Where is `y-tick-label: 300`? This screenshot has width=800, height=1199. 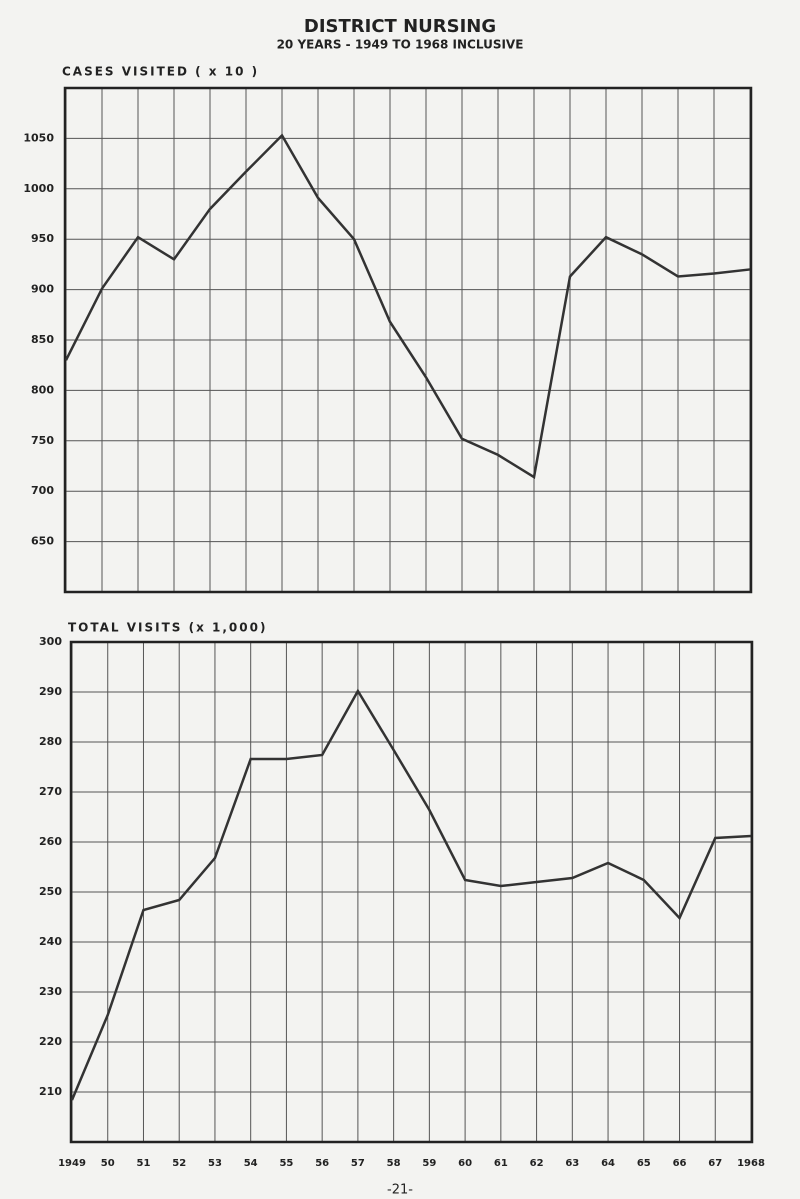
y-tick-label: 300 is located at coordinates (50, 641).